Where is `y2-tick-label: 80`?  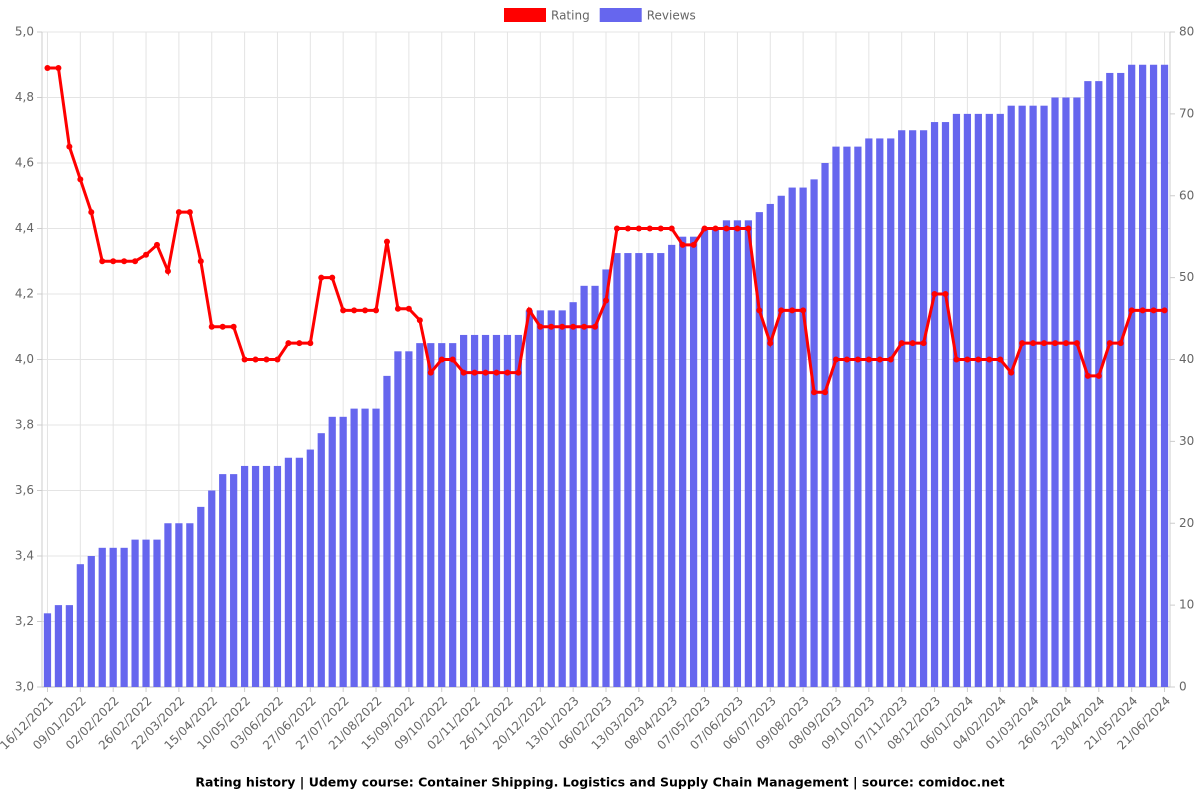
y2-tick-label: 80 is located at coordinates (1186, 32).